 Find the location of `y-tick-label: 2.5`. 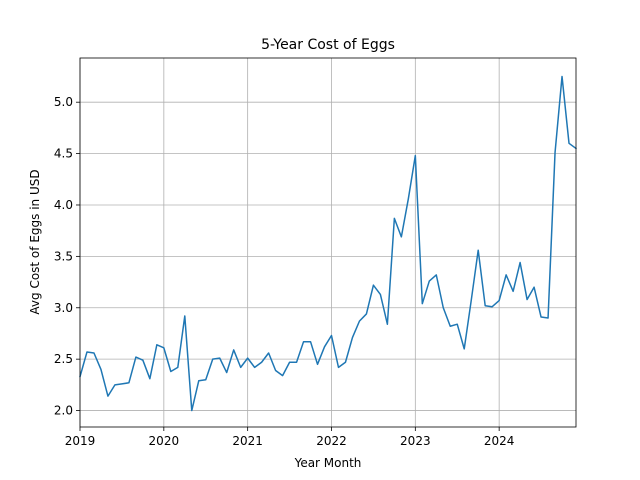

y-tick-label: 2.5 is located at coordinates (63, 359).